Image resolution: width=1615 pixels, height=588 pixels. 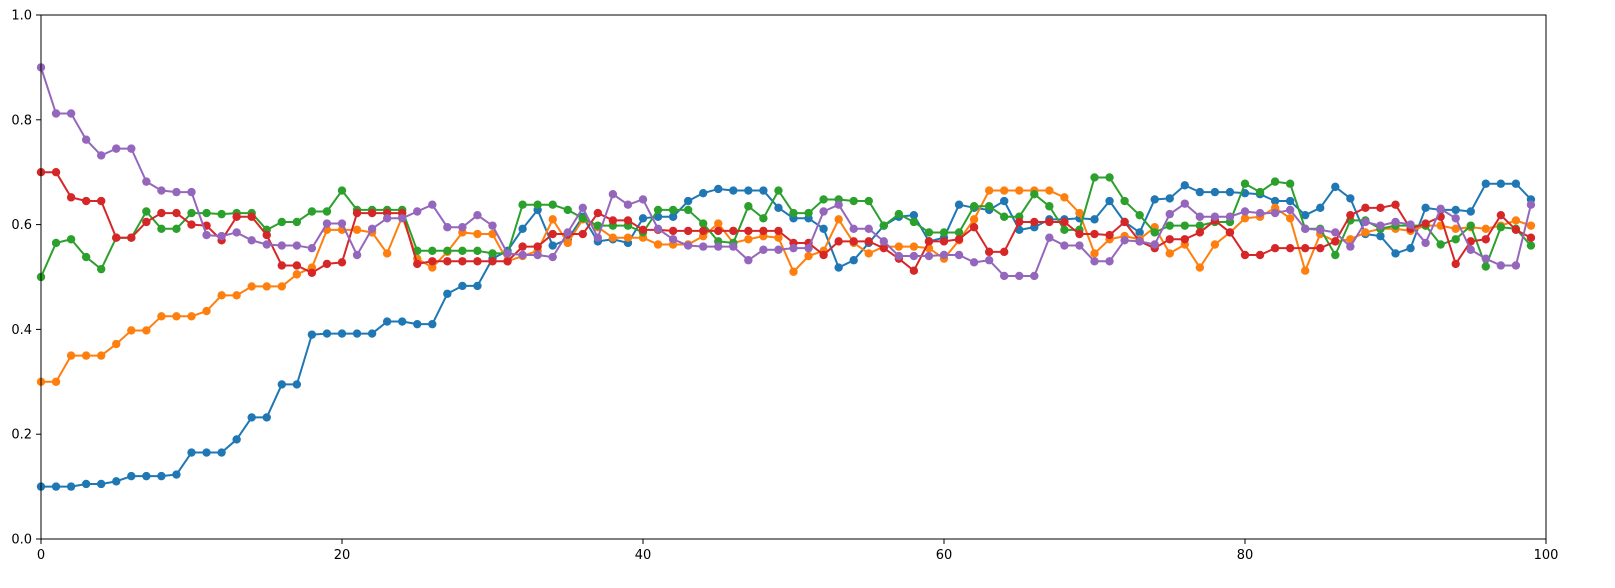 I want to click on y-tick-label: 0.8, so click(x=21, y=120).